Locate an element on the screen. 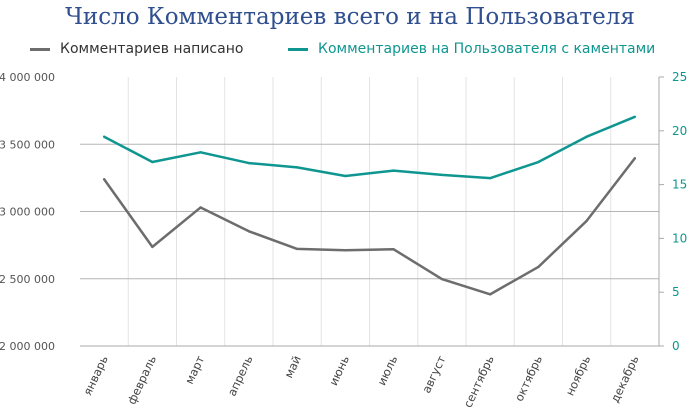 This screenshot has width=700, height=414. right-axis-tick-label: 25 is located at coordinates (679, 77).